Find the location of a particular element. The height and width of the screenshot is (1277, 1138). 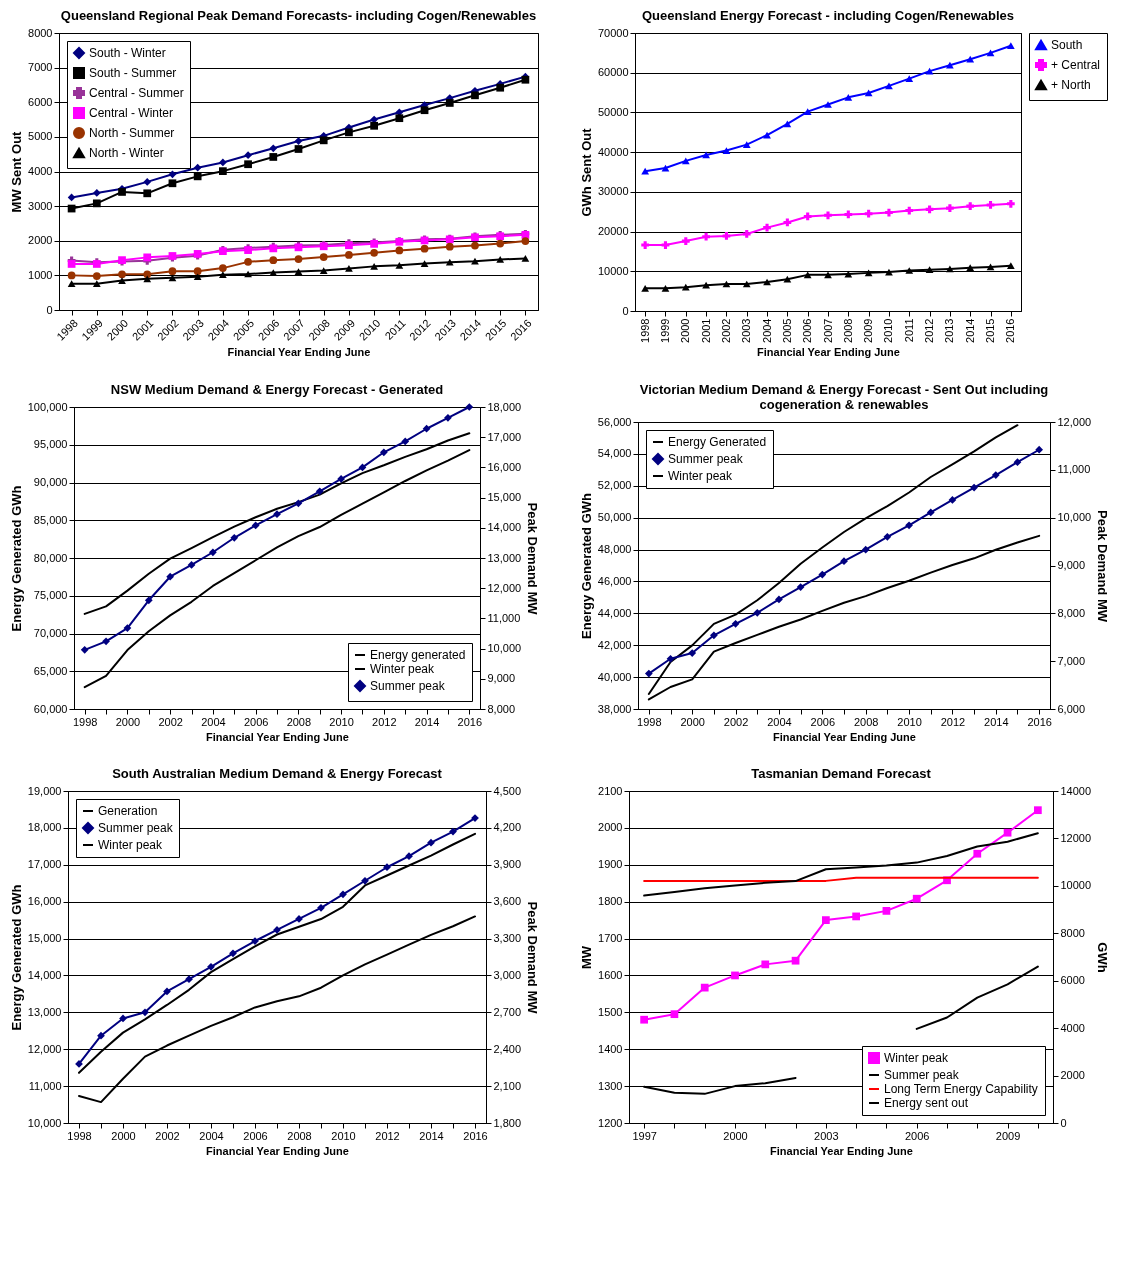

y2-tick-label: 11,000 is located at coordinates (504, 617).